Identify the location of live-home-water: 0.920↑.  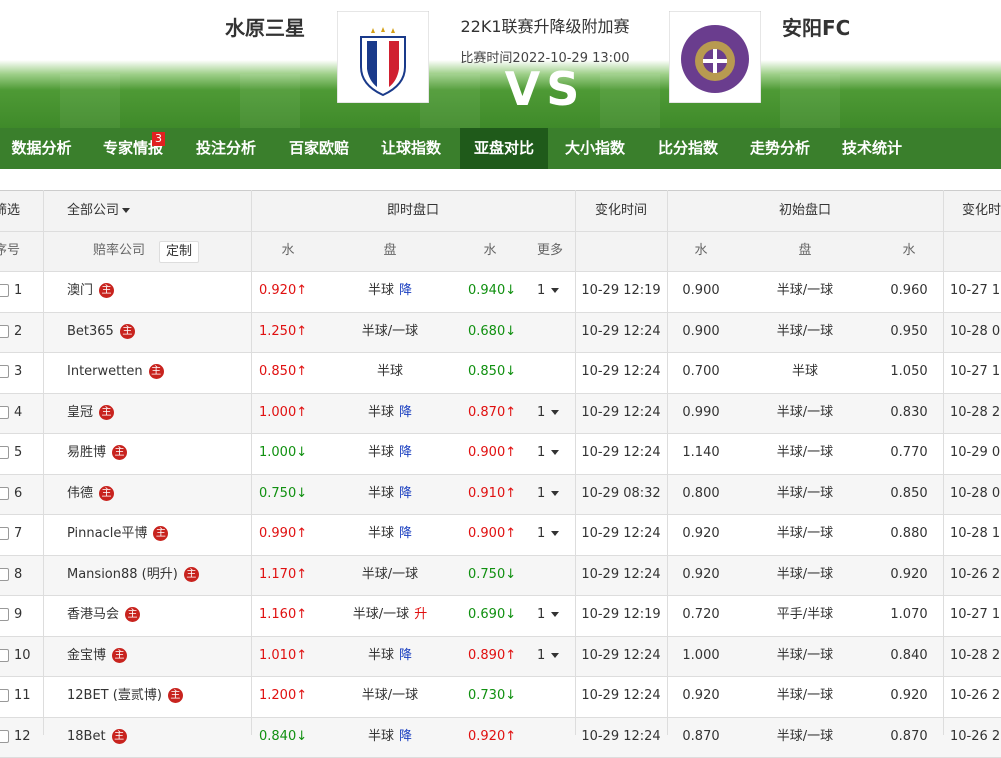
(283, 290).